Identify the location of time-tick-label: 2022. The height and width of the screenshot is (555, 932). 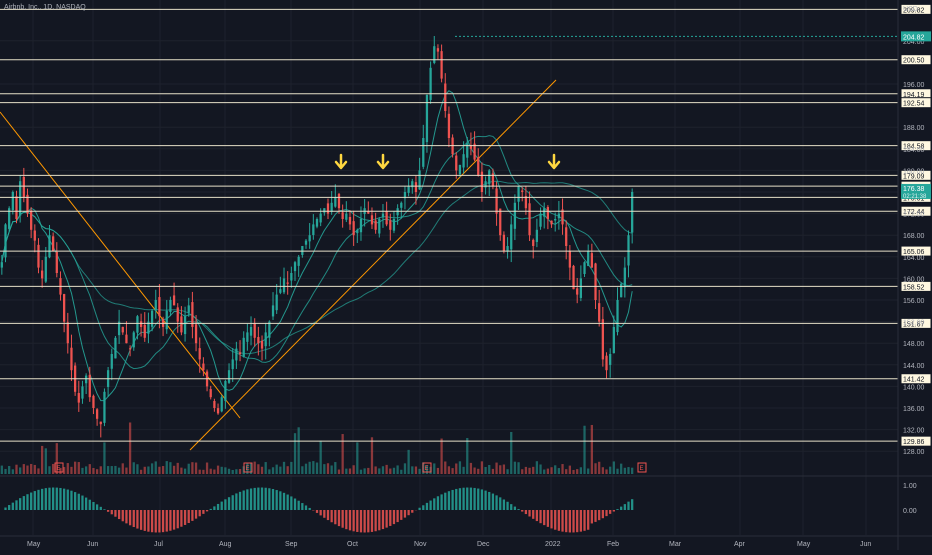
(553, 544).